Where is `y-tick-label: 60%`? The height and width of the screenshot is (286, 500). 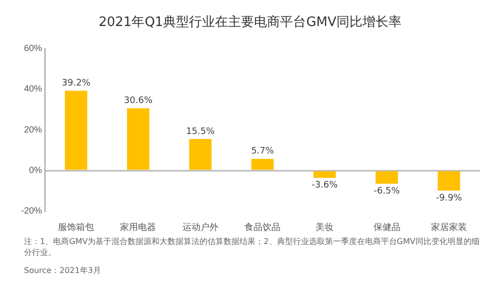 y-tick-label: 60% is located at coordinates (33, 47).